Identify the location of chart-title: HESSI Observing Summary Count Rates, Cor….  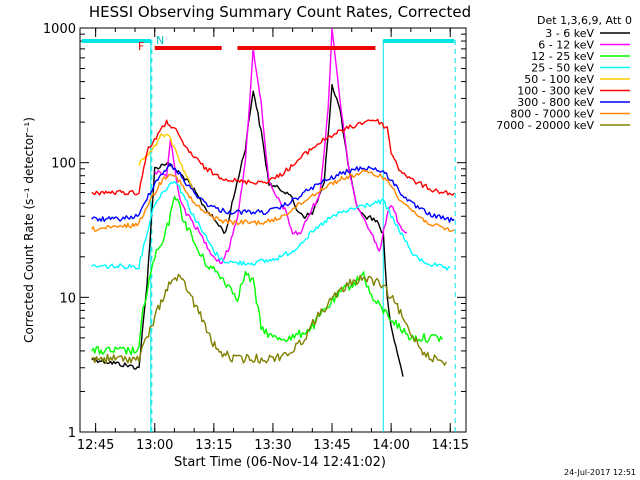
(280, 12).